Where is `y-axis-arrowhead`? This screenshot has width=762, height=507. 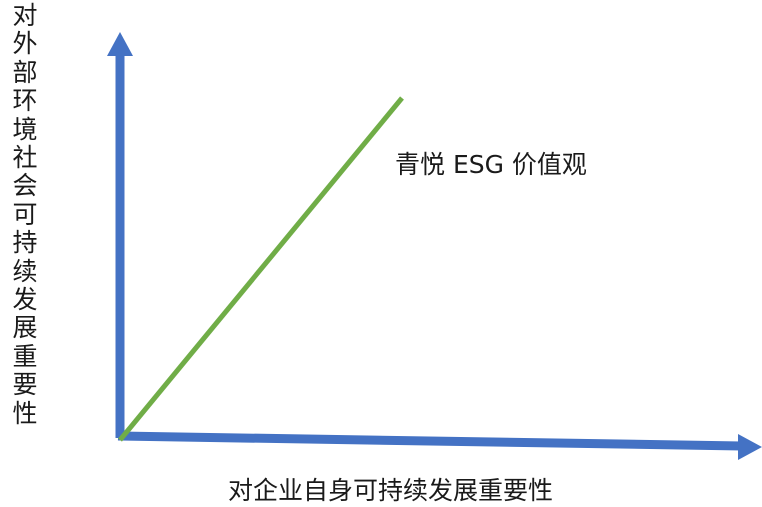 y-axis-arrowhead is located at coordinates (120, 44).